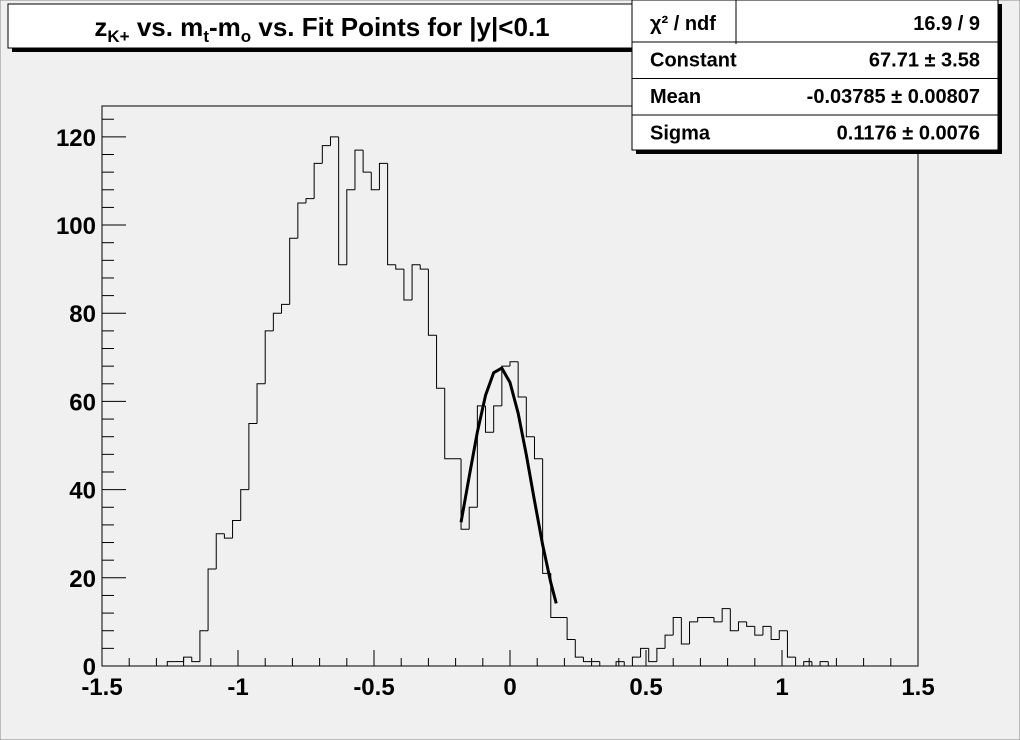 The width and height of the screenshot is (1020, 740). I want to click on stats-value: 16.9 / 9, so click(946, 24).